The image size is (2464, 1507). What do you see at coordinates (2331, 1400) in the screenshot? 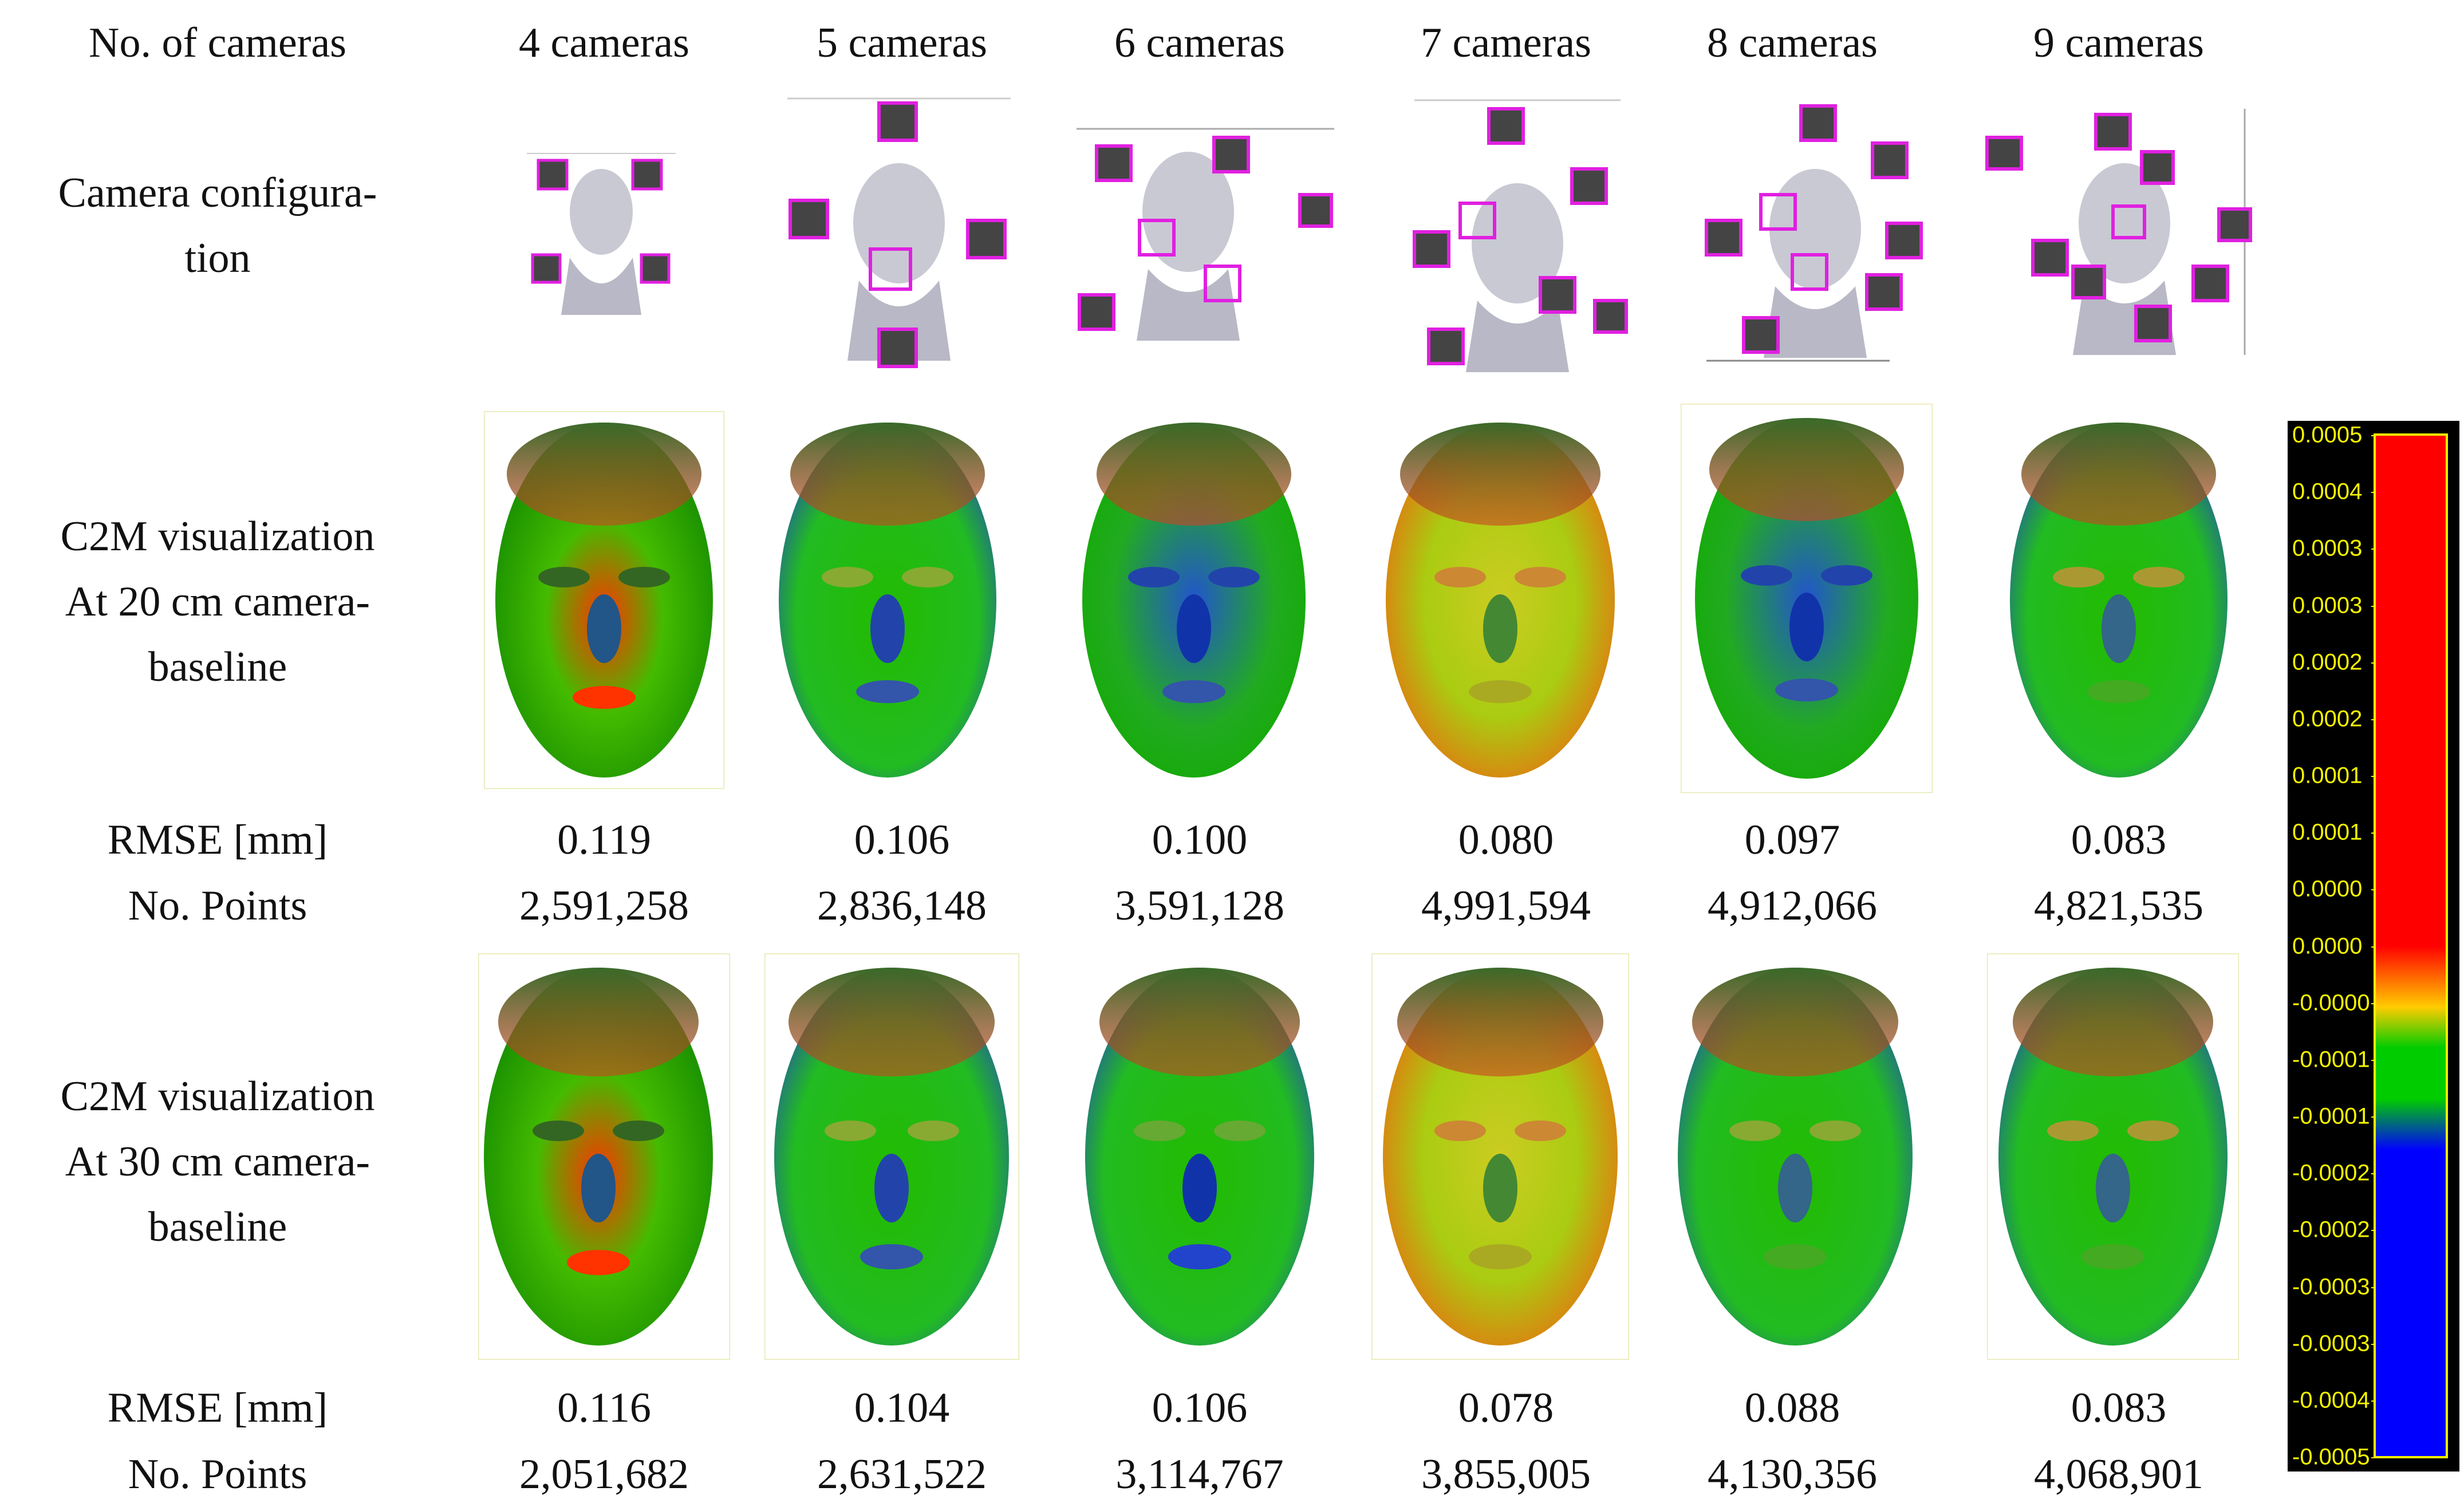
I see `color-scale-label: -0.0004` at bounding box center [2331, 1400].